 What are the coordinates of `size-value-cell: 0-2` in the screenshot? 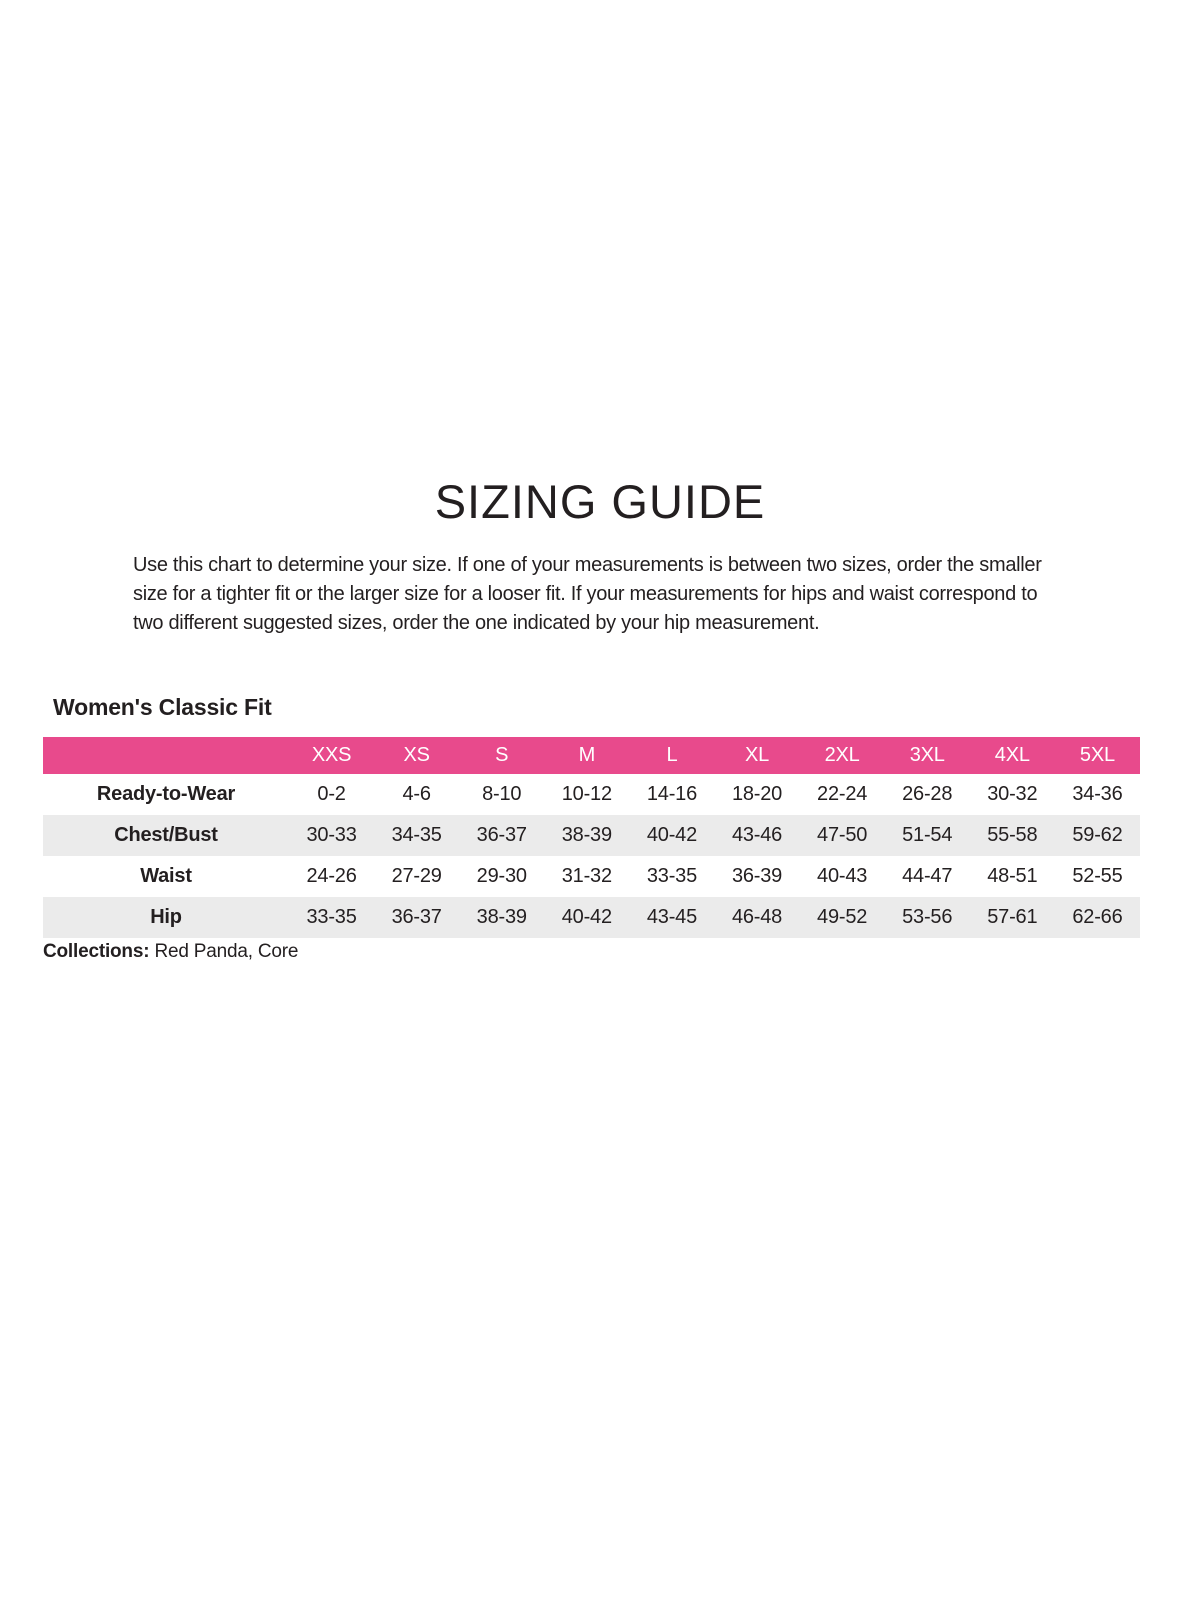 It's located at (331, 794).